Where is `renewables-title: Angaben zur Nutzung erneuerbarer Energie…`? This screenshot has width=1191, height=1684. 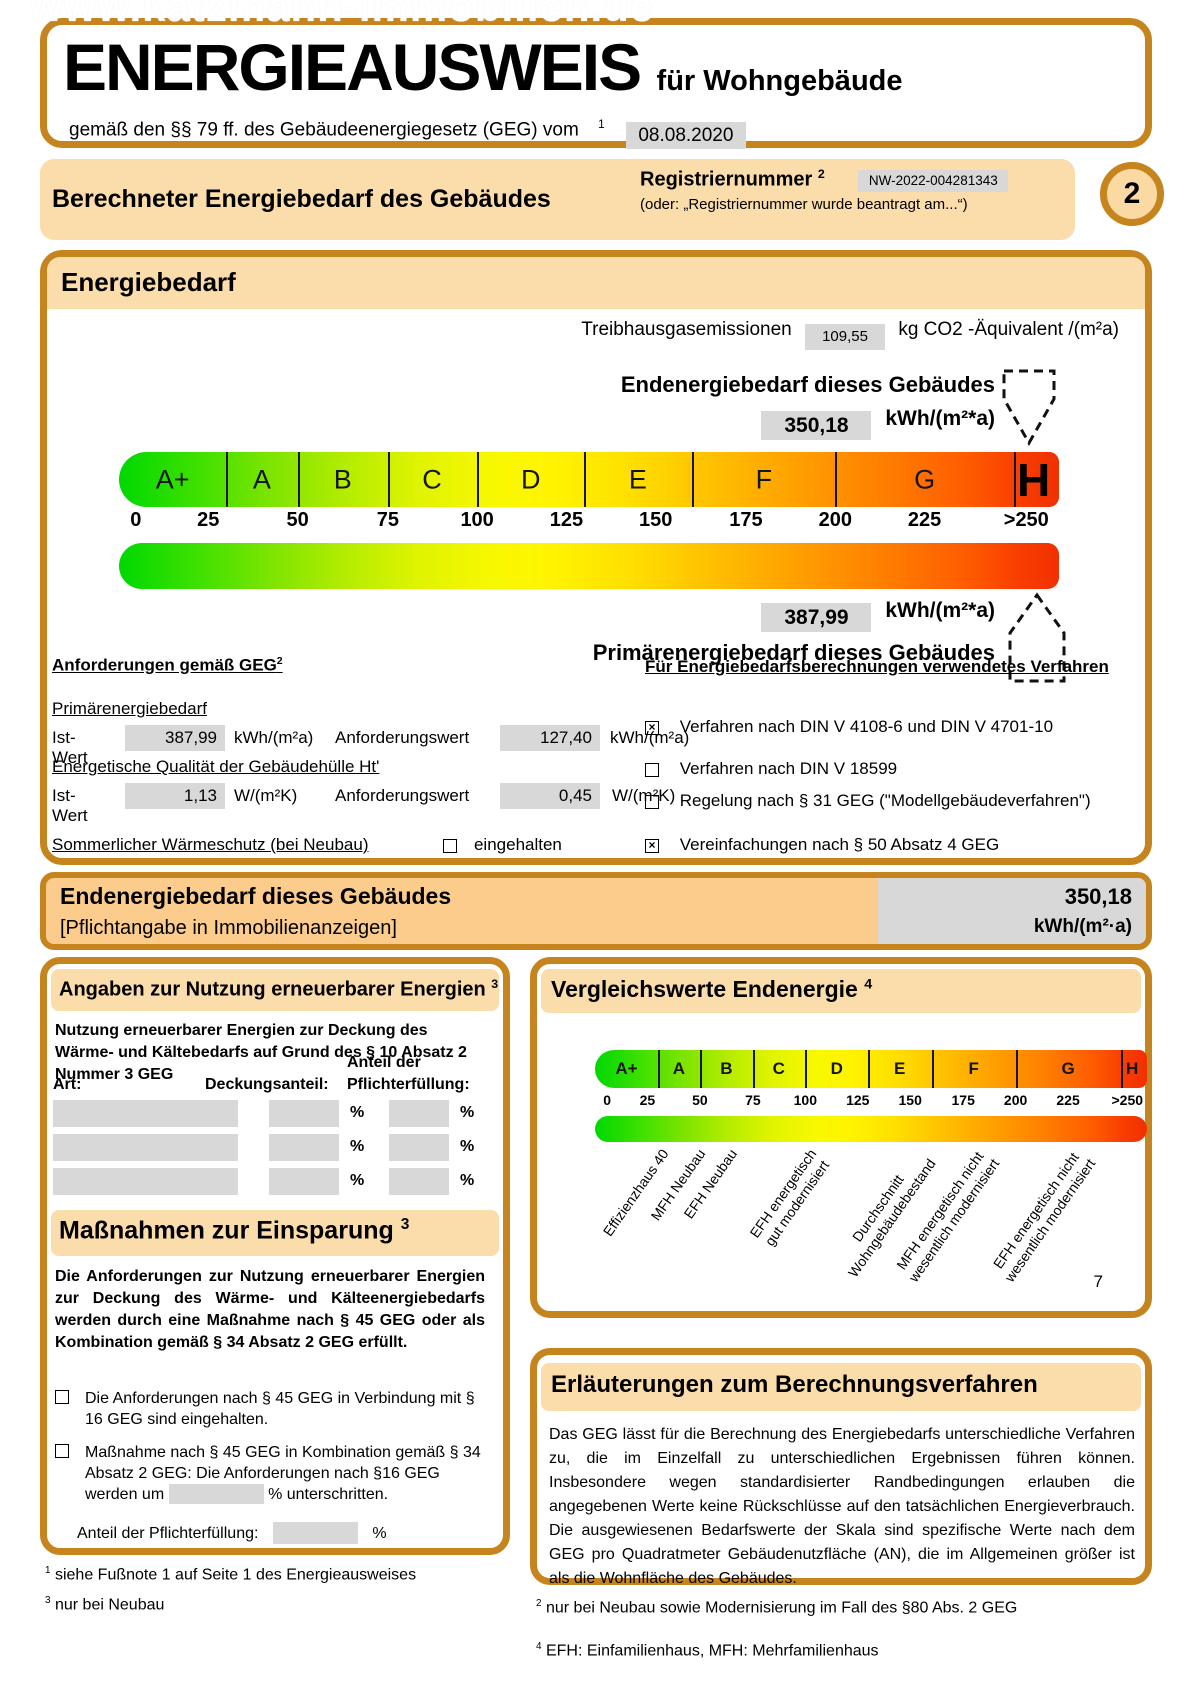
renewables-title: Angaben zur Nutzung erneuerbarer Energie… is located at coordinates (272, 989).